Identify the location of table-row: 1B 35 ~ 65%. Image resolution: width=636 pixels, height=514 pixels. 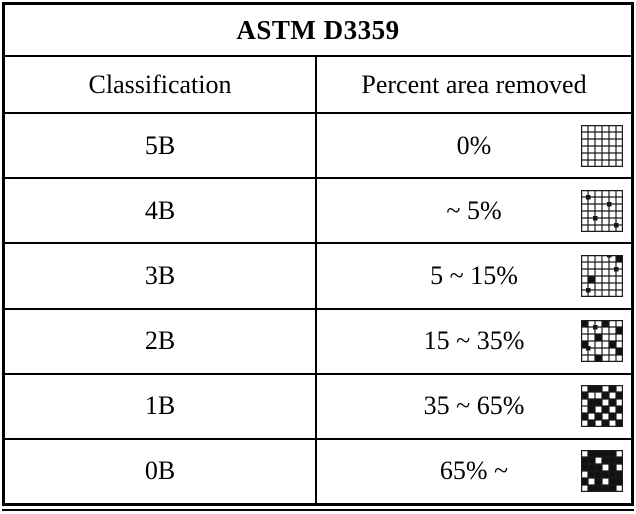
(318, 407).